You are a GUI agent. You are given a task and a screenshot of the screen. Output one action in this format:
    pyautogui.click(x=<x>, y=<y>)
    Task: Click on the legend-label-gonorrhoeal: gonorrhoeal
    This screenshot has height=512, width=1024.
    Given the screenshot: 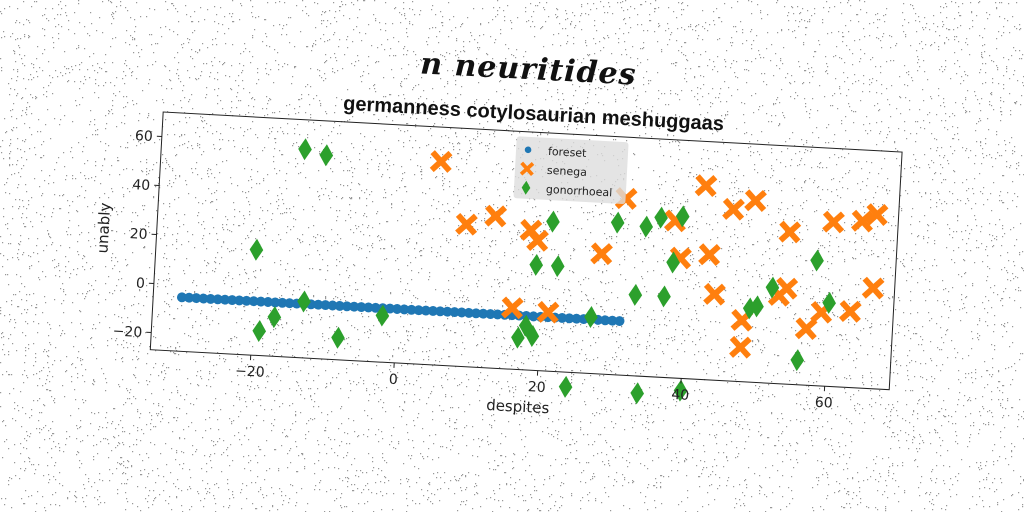 What is the action you would take?
    pyautogui.click(x=579, y=191)
    